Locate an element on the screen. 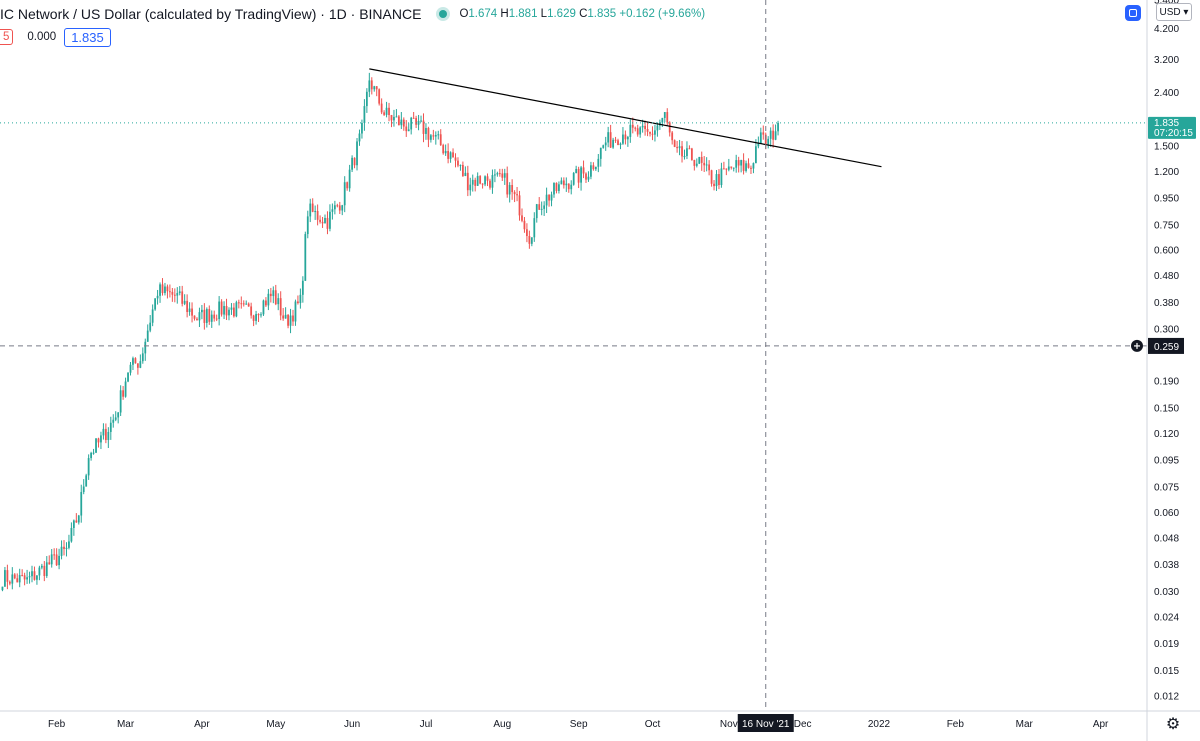  price-tick-label: 0.750 is located at coordinates (1166, 225).